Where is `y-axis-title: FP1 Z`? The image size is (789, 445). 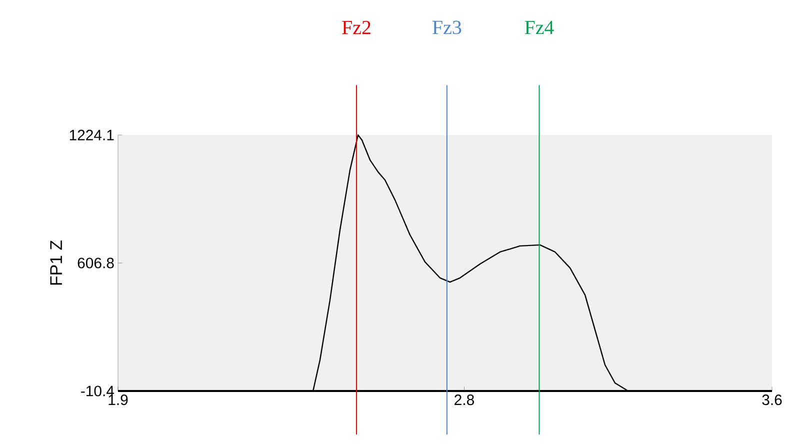 y-axis-title: FP1 Z is located at coordinates (56, 262).